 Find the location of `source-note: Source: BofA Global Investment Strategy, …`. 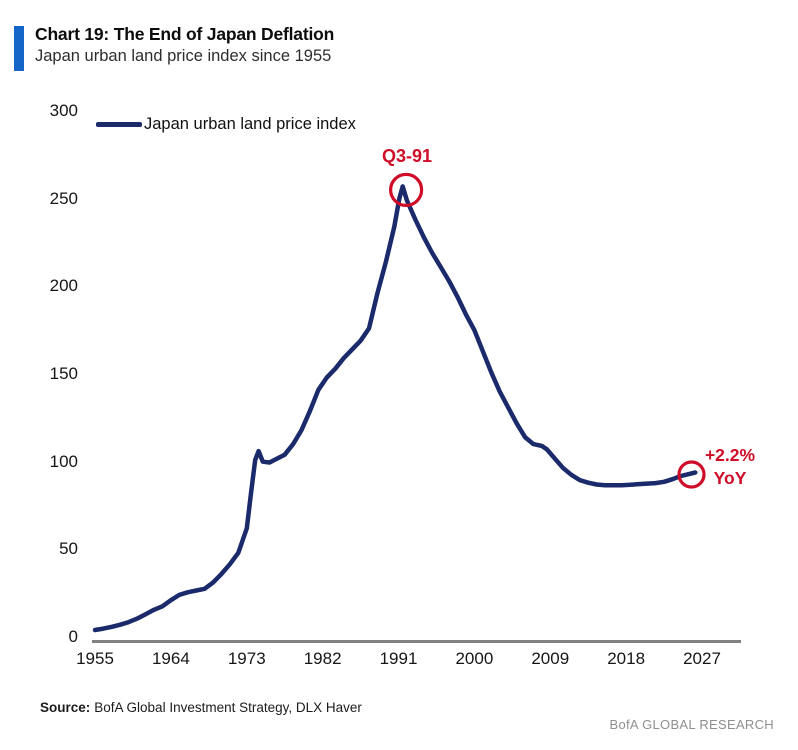

source-note: Source: BofA Global Investment Strategy, … is located at coordinates (201, 707).